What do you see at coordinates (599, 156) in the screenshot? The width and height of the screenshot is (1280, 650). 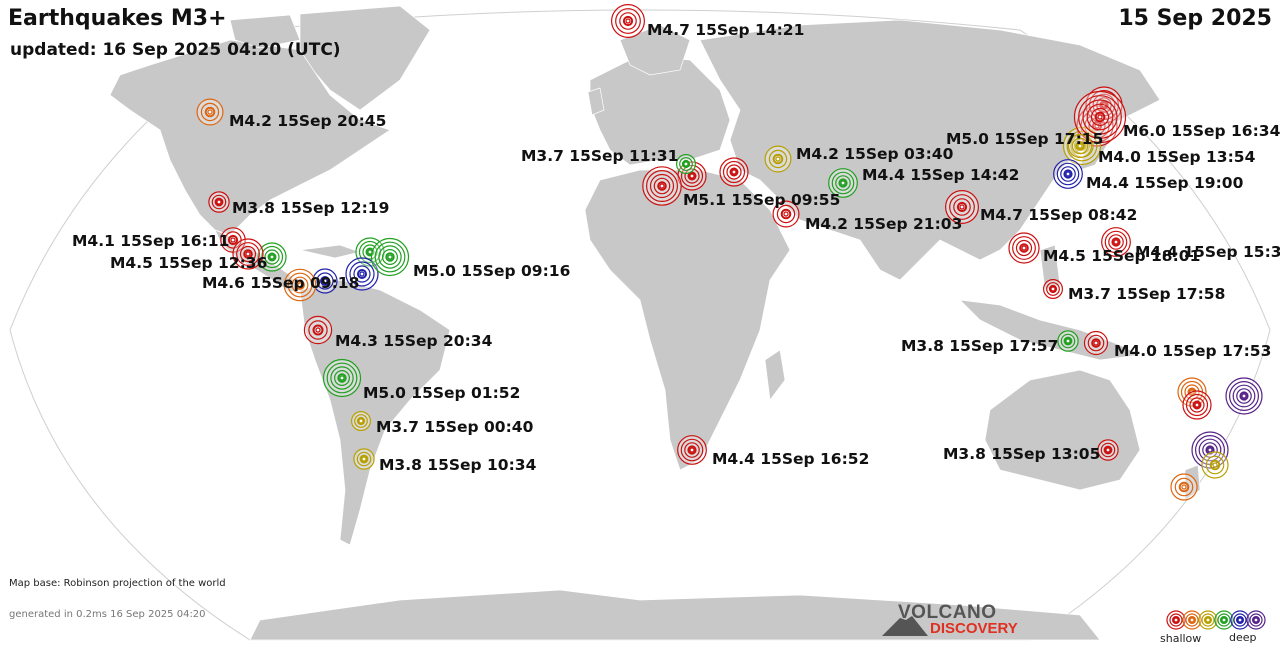 I see `quake-label: M3.7 15Sep 11:31` at bounding box center [599, 156].